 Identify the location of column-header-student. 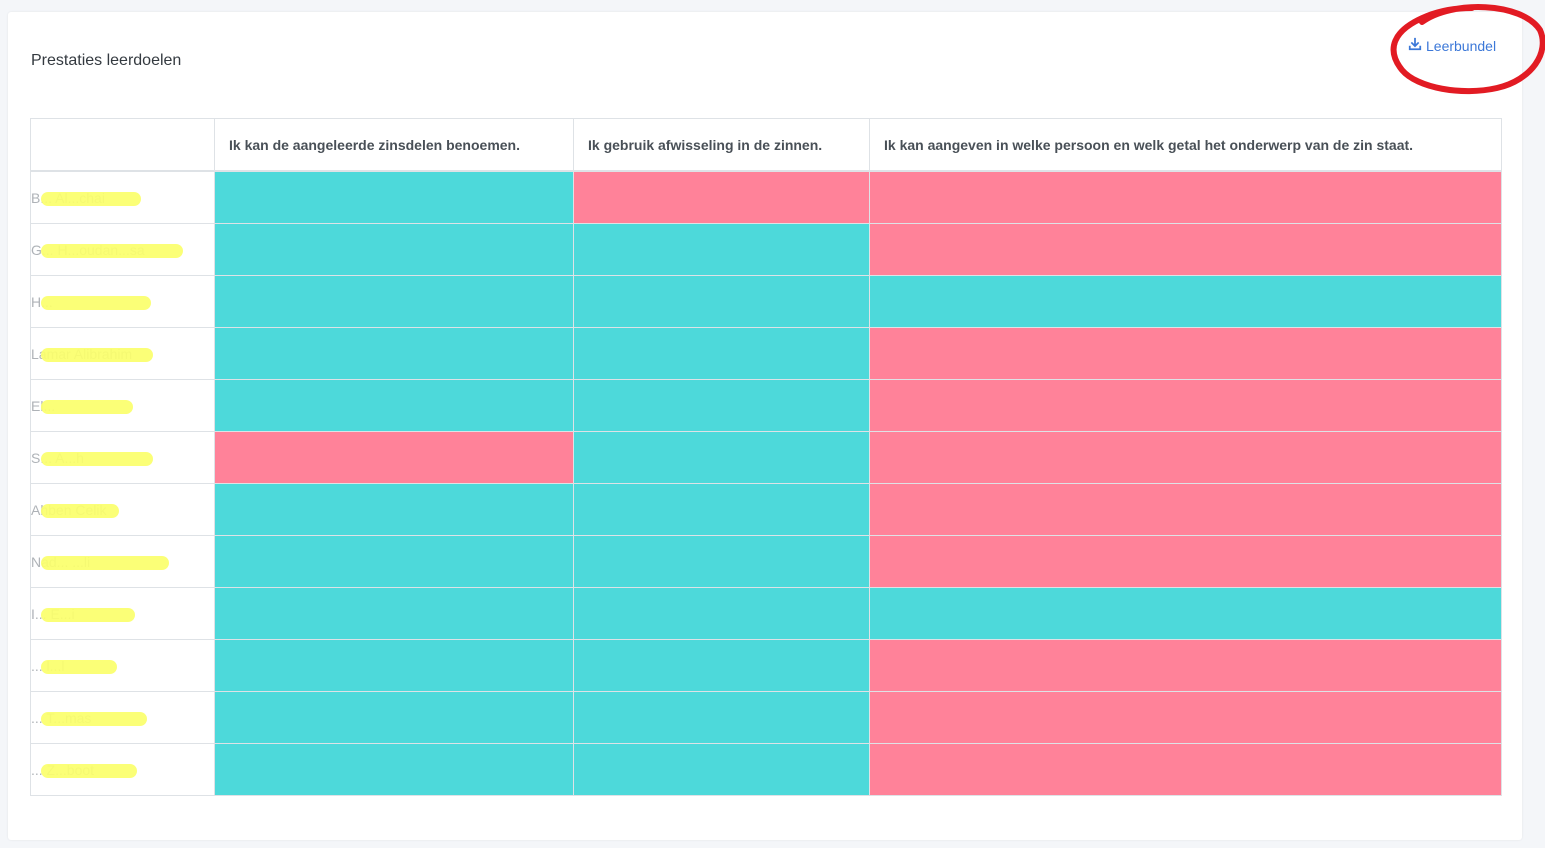
(122, 145).